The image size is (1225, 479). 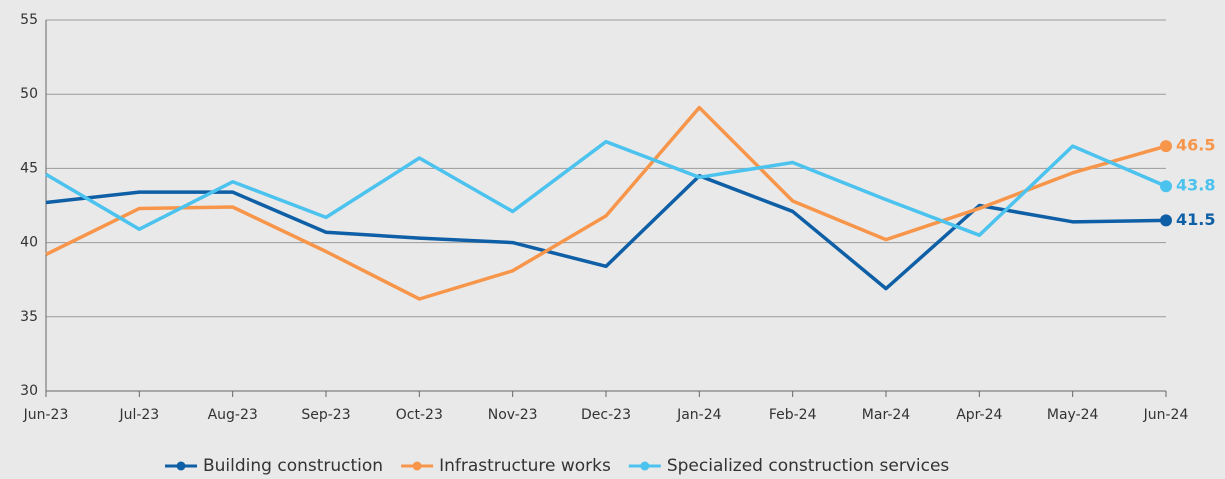 I want to click on x-tick-label: Apr-24, so click(x=979, y=415).